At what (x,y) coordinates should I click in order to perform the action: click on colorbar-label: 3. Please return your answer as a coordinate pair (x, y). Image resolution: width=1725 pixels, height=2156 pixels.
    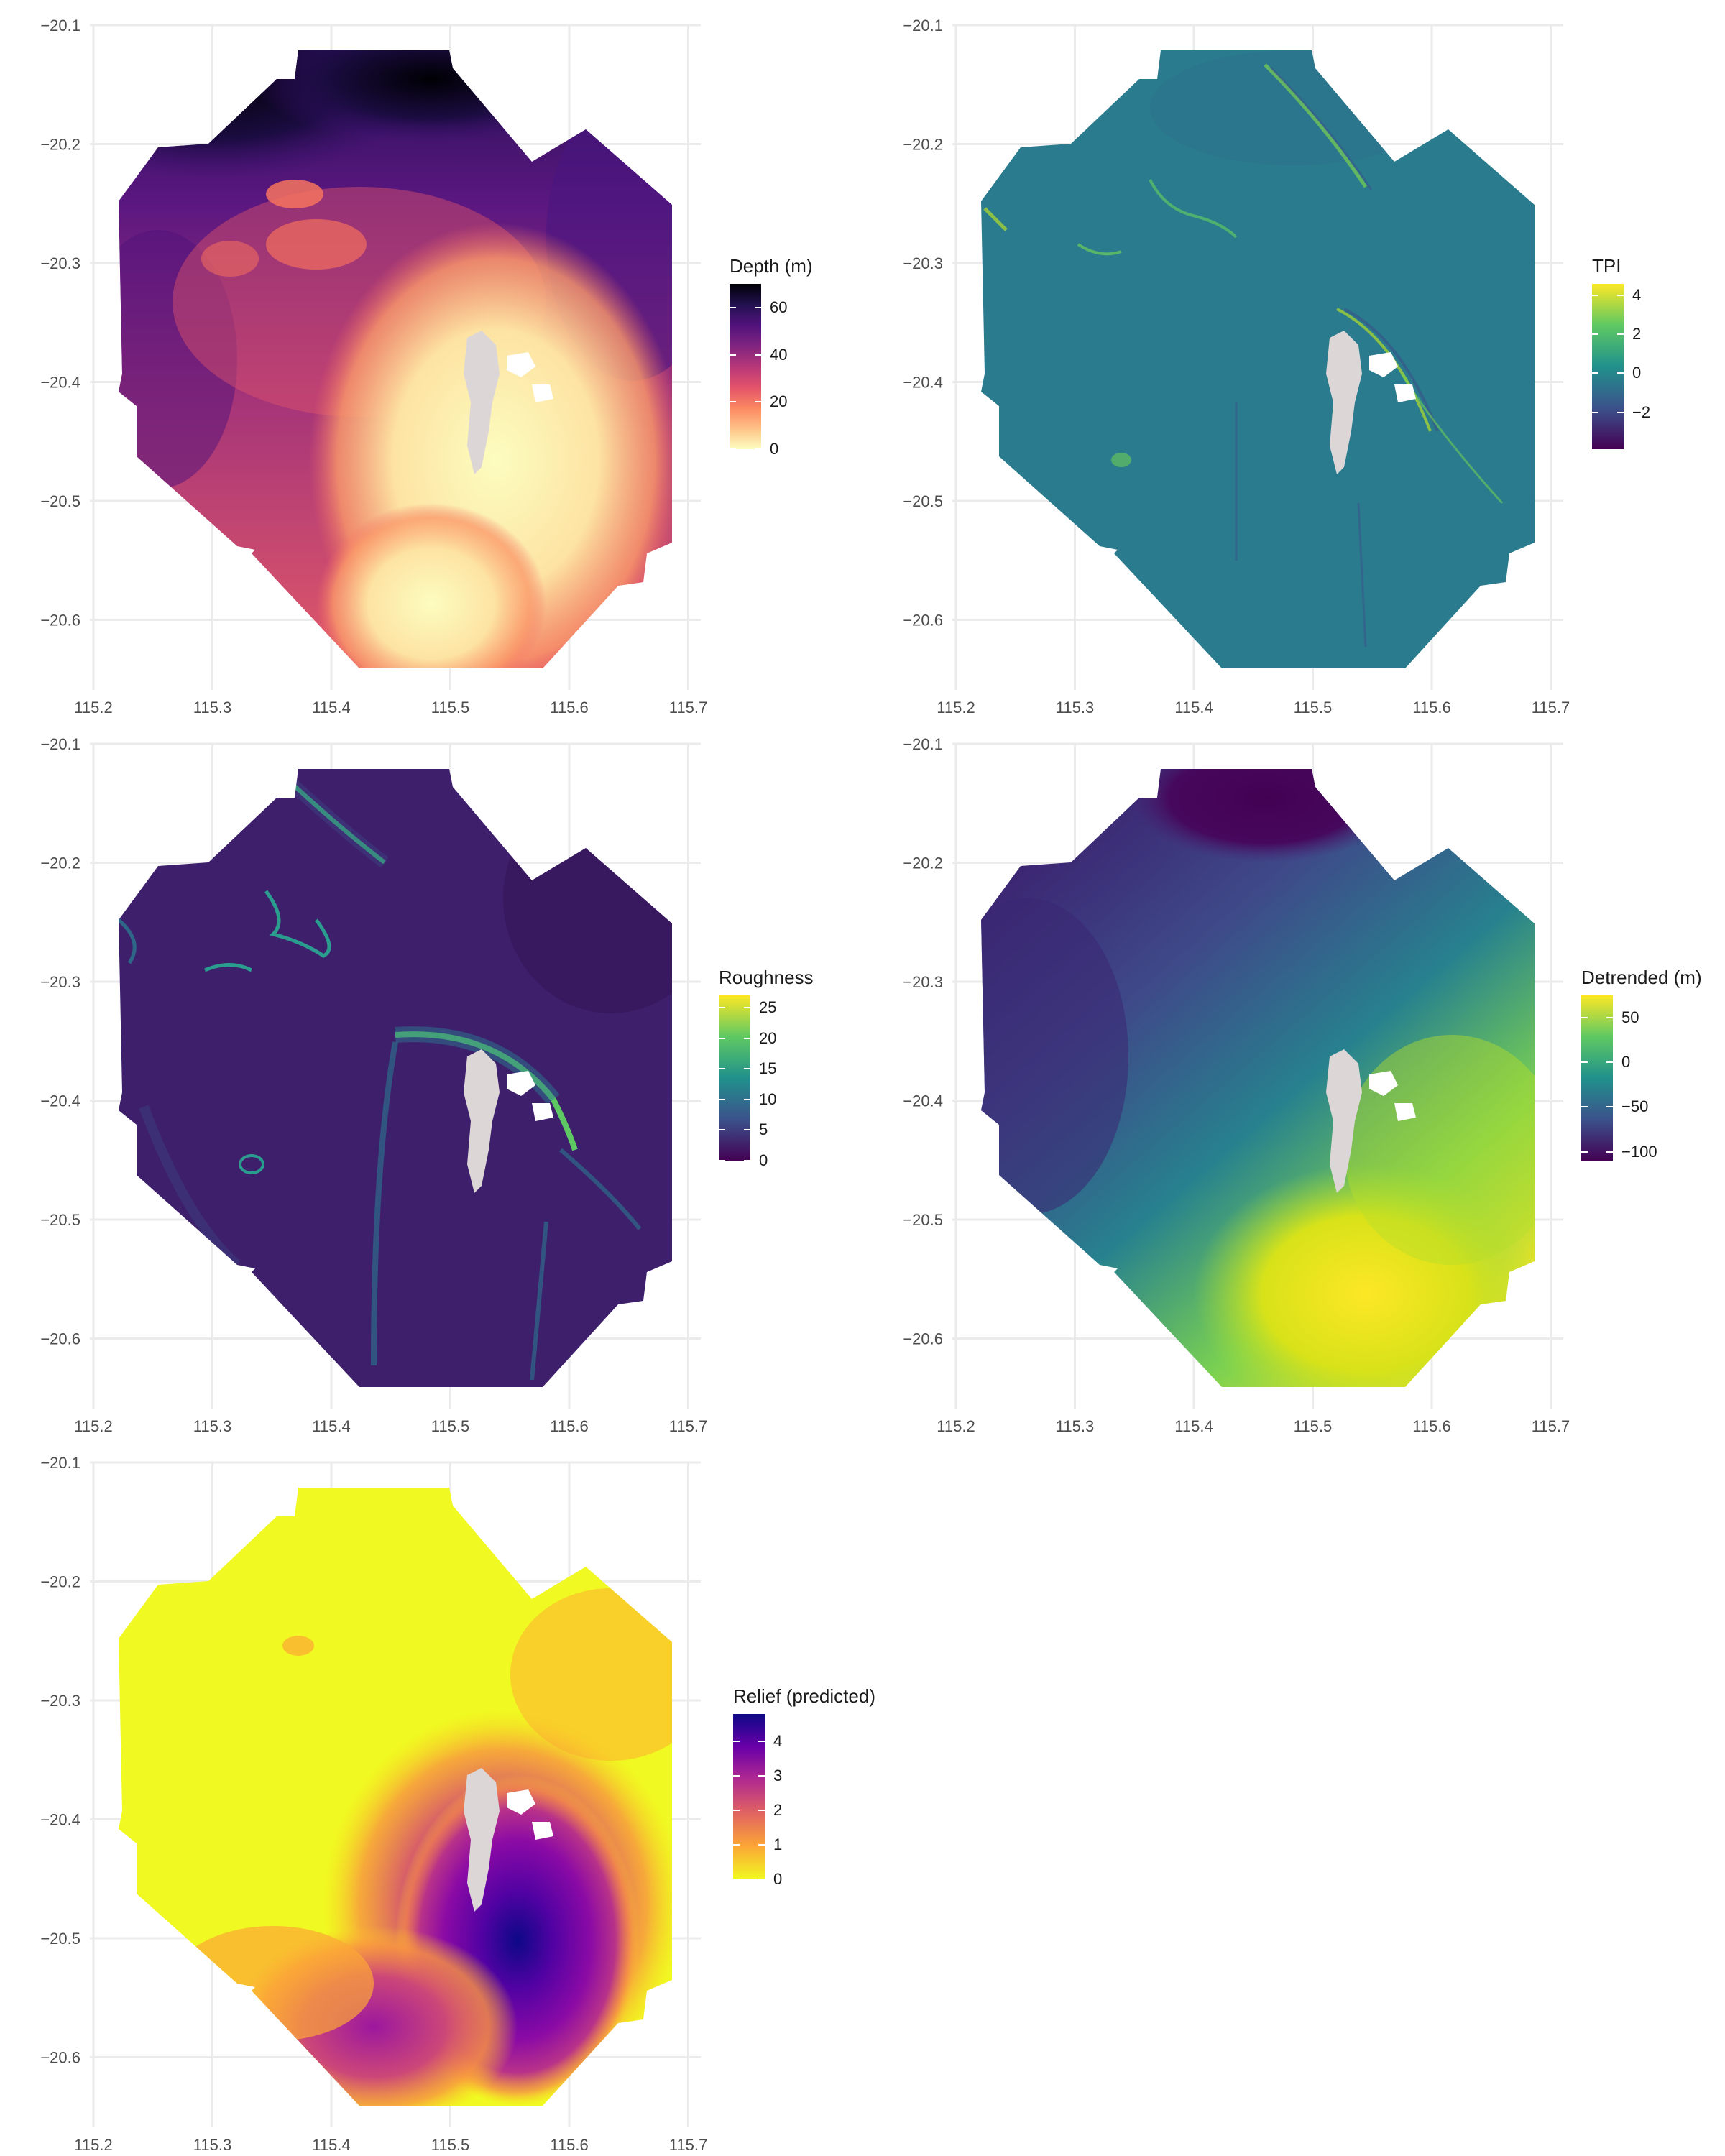
    Looking at the image, I should click on (778, 1776).